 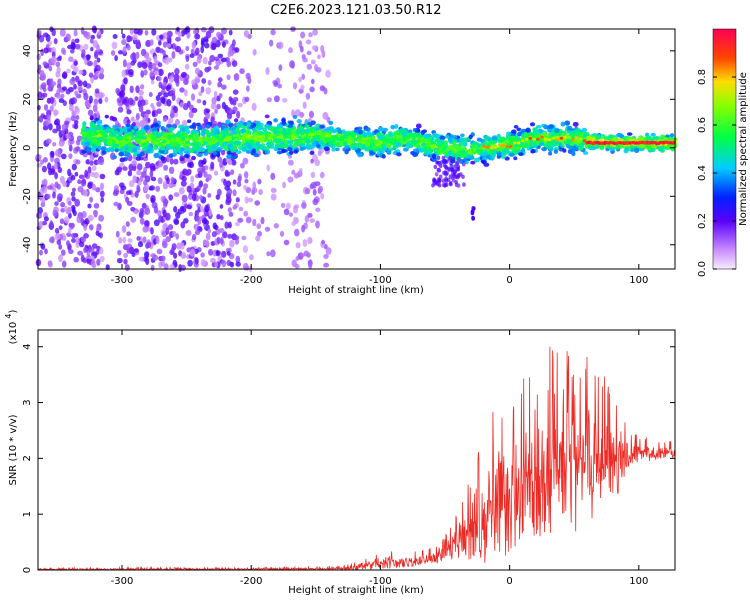 I want to click on colorbar-tick-label: 0.2, so click(x=702, y=221).